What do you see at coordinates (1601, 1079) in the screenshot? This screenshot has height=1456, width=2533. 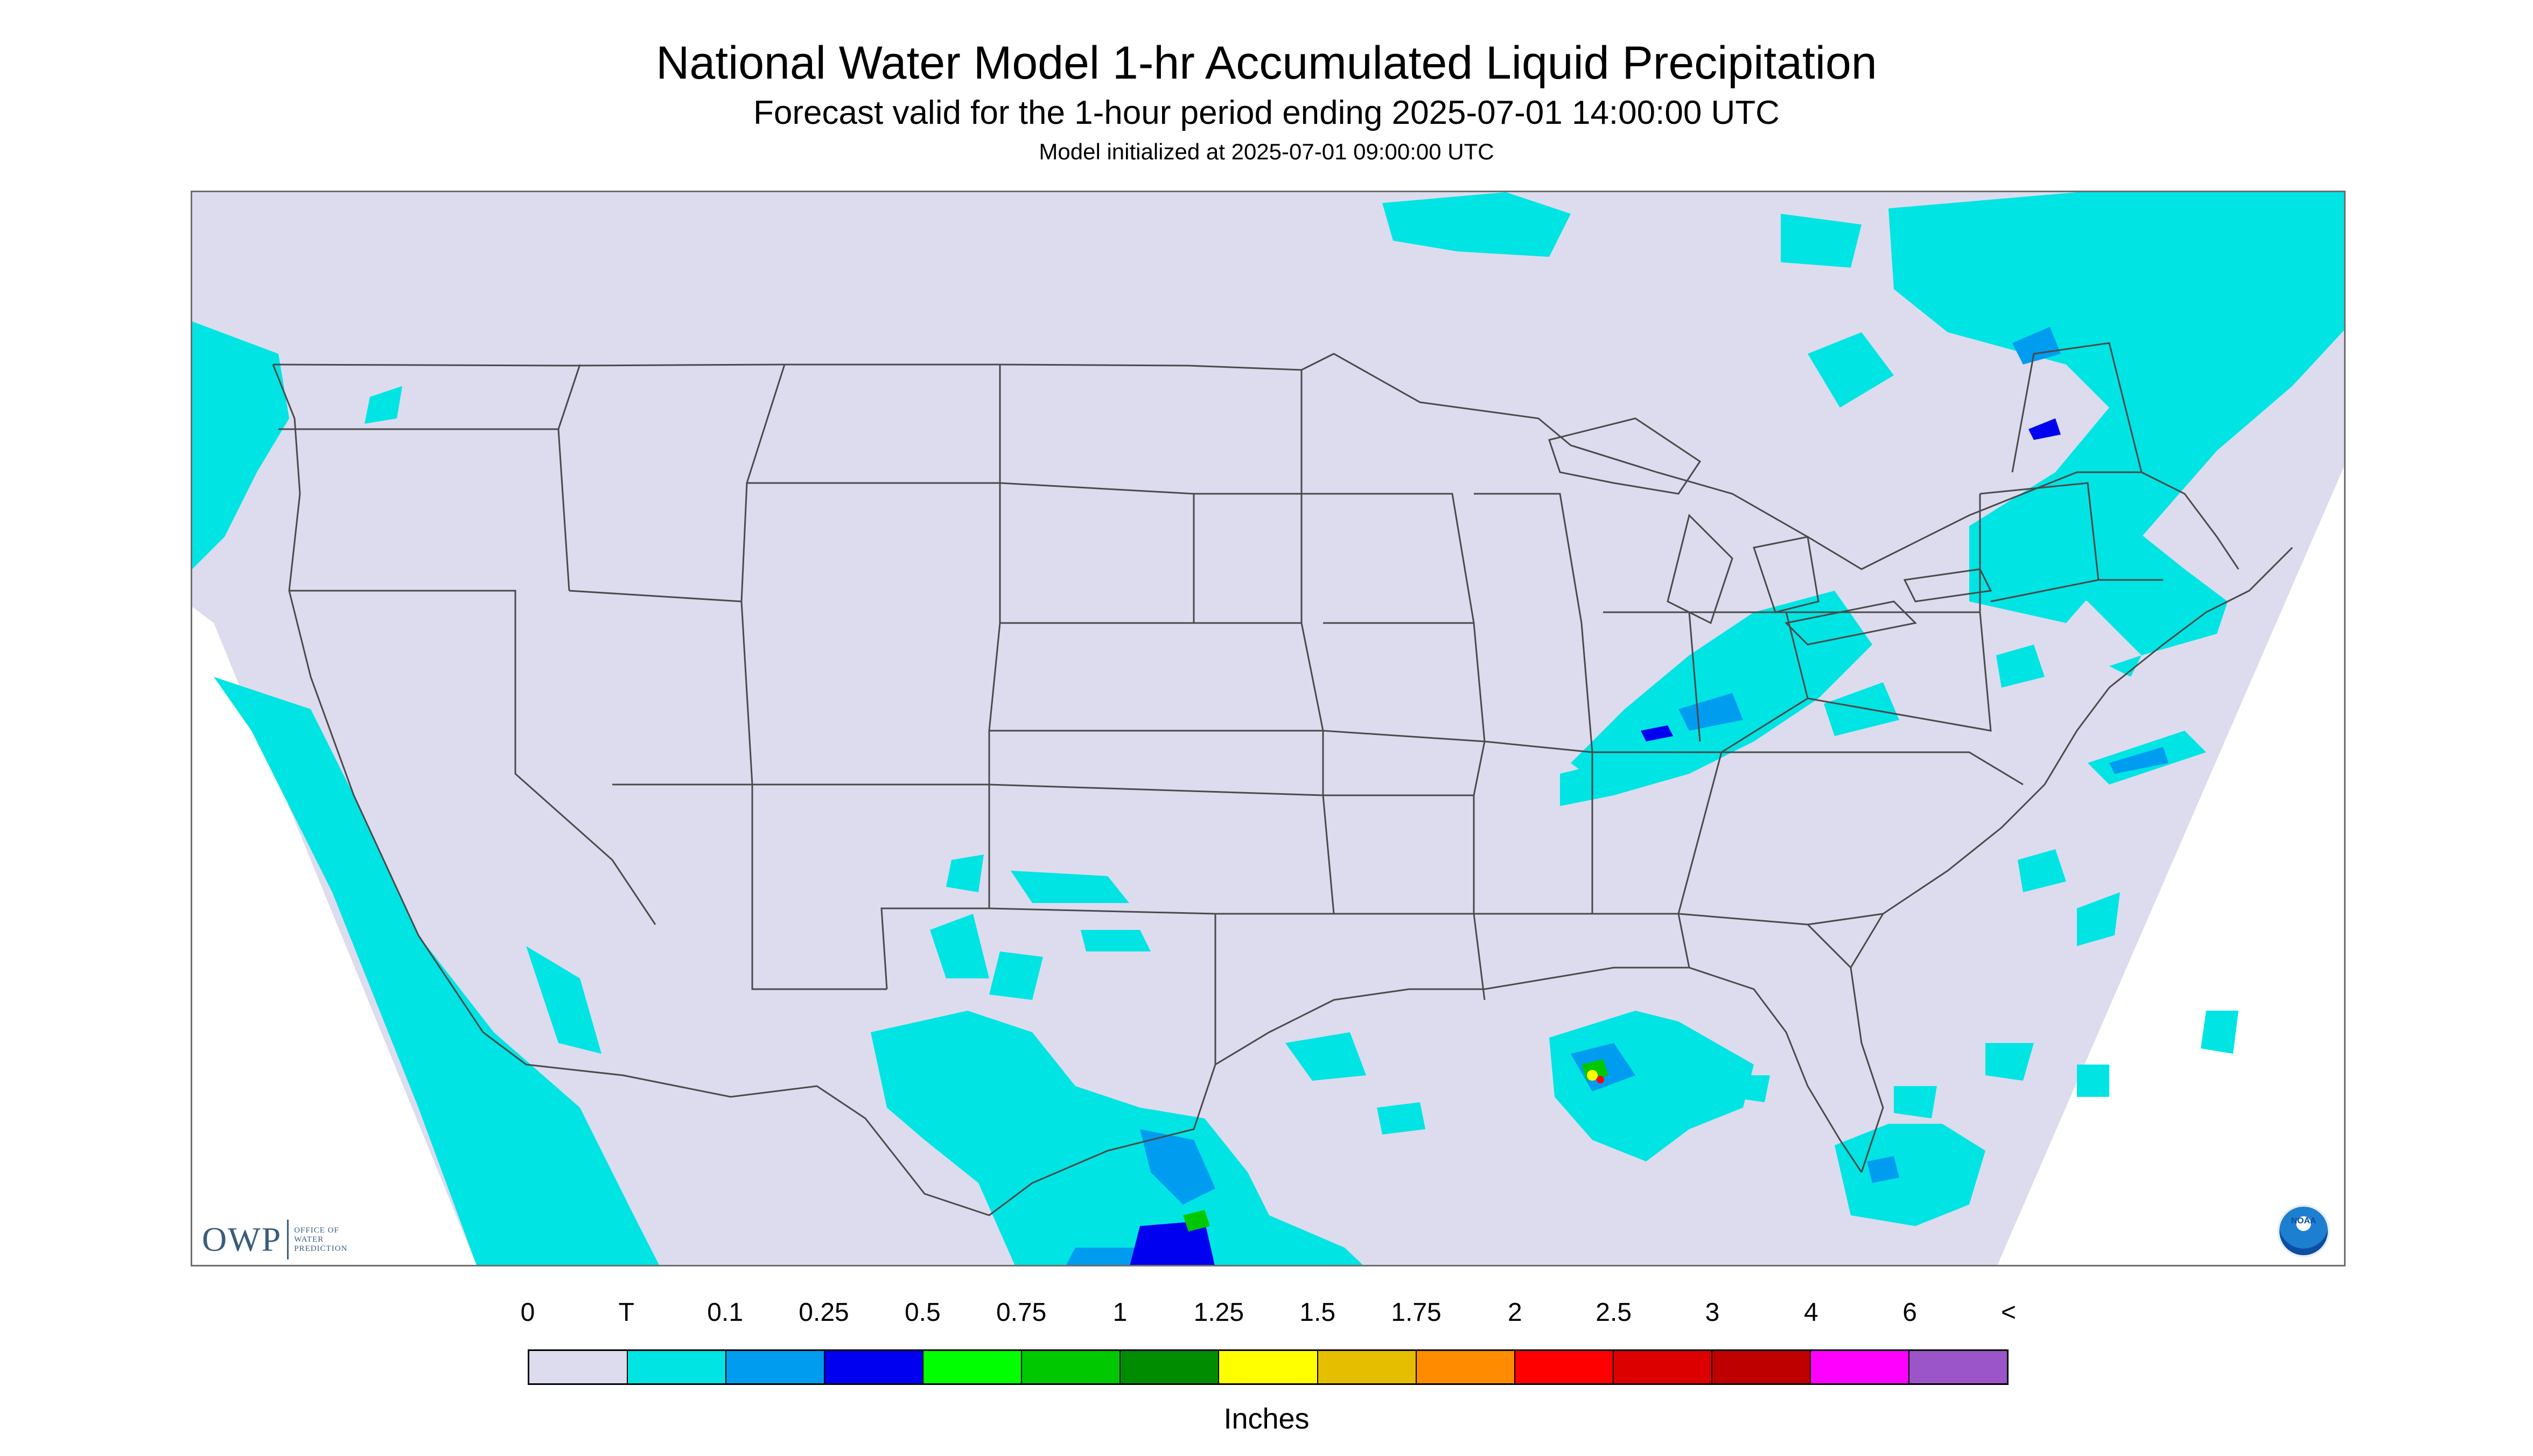 I see `precip-red-cores` at bounding box center [1601, 1079].